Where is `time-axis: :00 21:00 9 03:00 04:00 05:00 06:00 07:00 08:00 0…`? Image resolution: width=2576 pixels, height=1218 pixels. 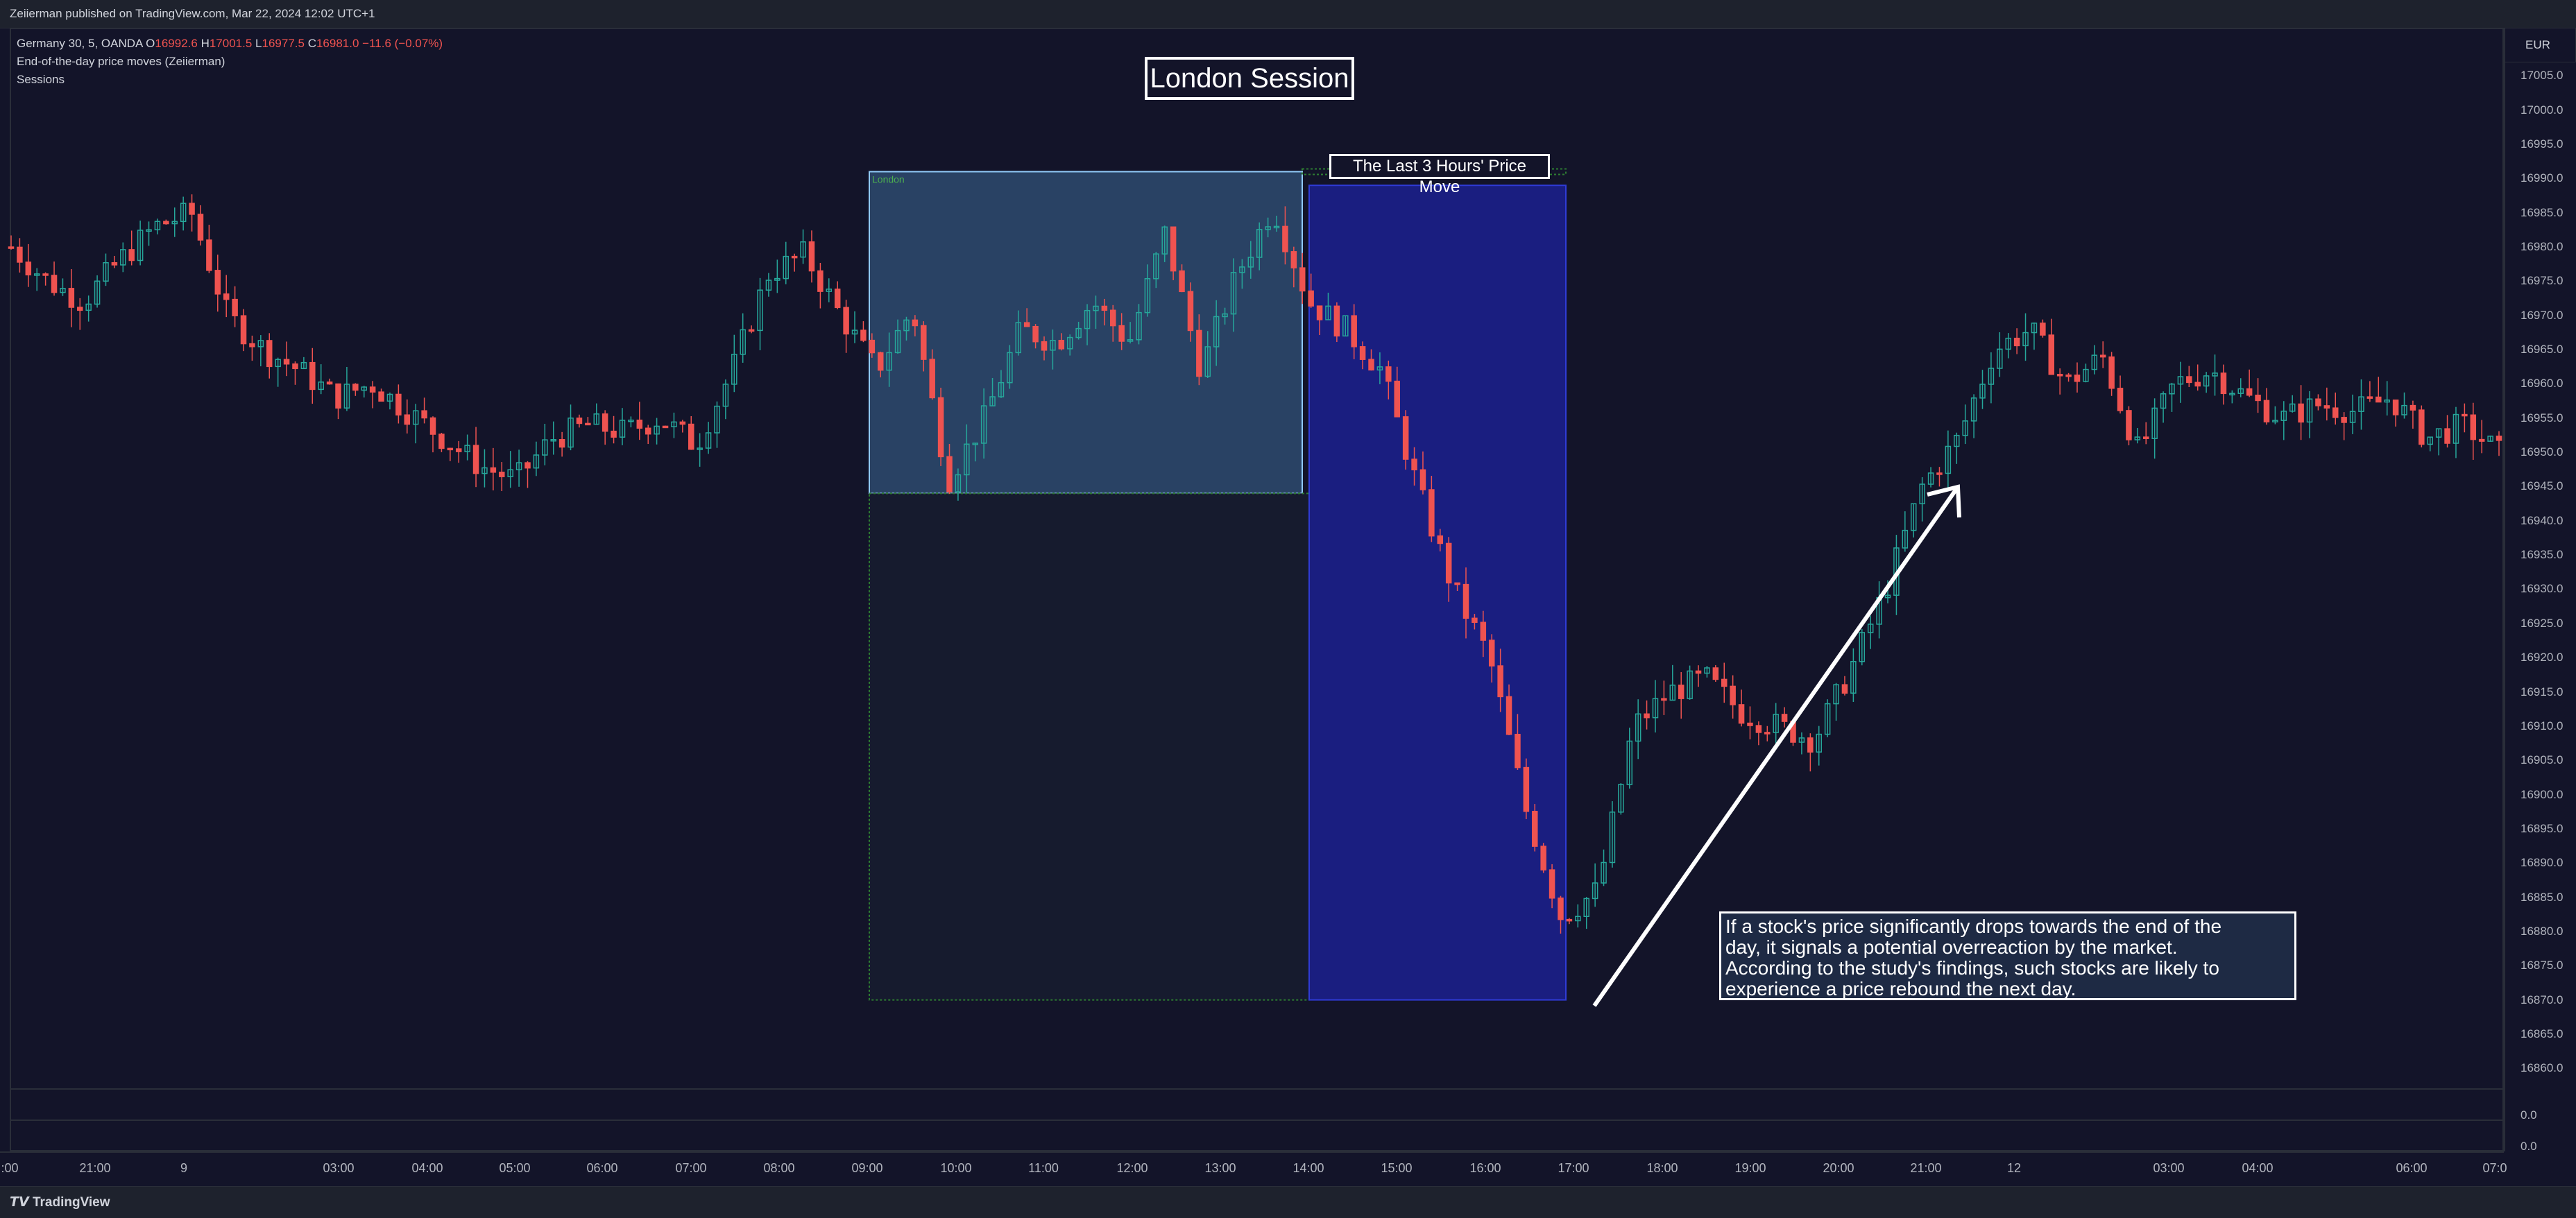
time-axis: :00 21:00 9 03:00 04:00 05:00 06:00 07:00 08:00 0… is located at coordinates (1253, 1169).